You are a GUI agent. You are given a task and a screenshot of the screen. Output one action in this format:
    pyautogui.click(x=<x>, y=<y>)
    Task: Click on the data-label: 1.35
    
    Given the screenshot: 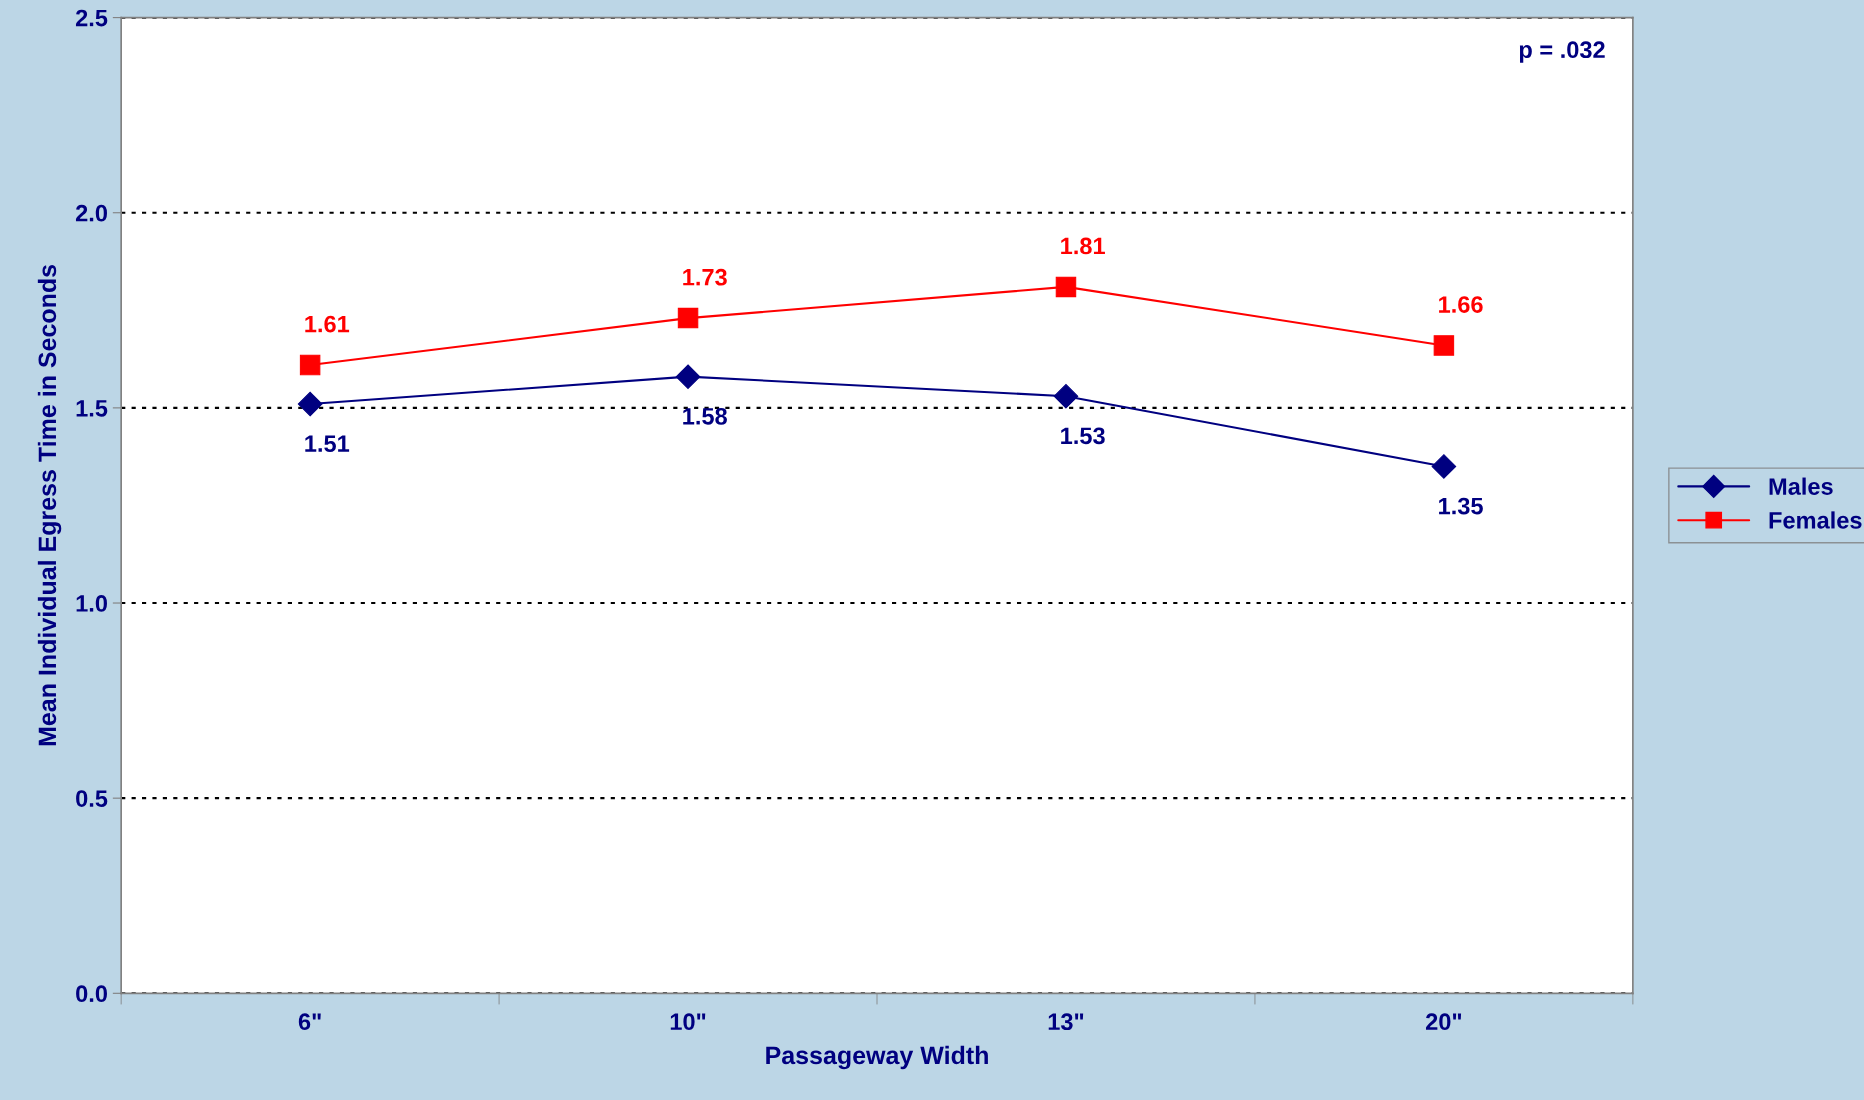 What is the action you would take?
    pyautogui.click(x=1461, y=506)
    